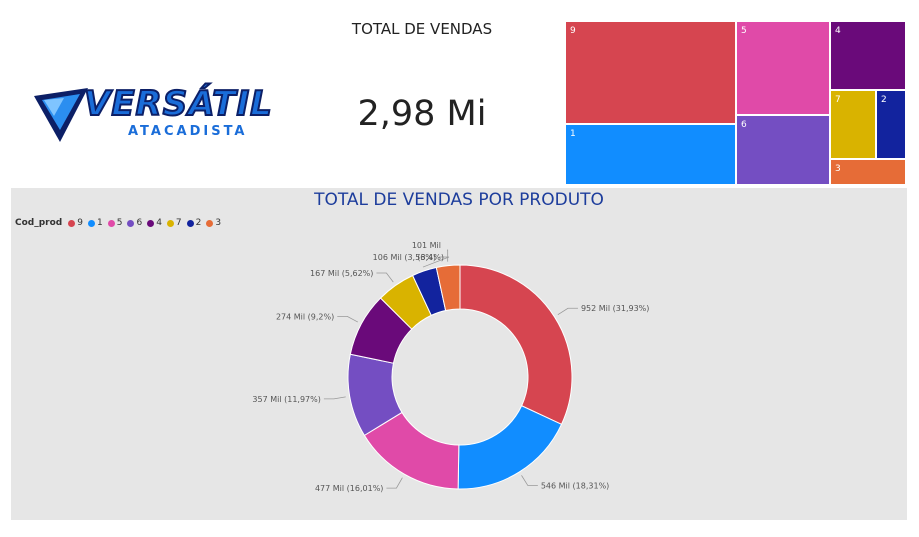 The height and width of the screenshot is (537, 919). What do you see at coordinates (61, 115) in the screenshot?
I see `logo-v-icon` at bounding box center [61, 115].